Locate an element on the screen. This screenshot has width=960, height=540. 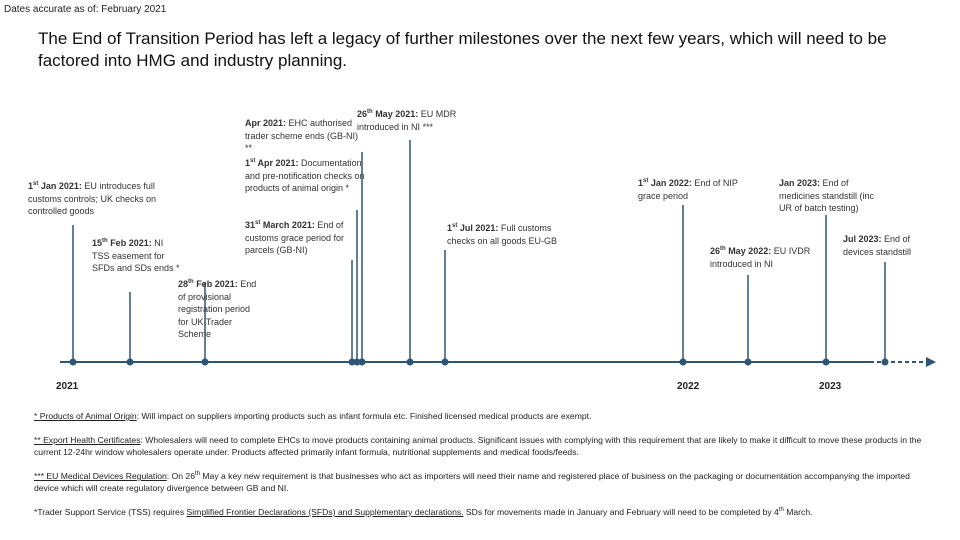
milestone: 1st Jan 2022: End of NIP grace period is located at coordinates (695, 189).